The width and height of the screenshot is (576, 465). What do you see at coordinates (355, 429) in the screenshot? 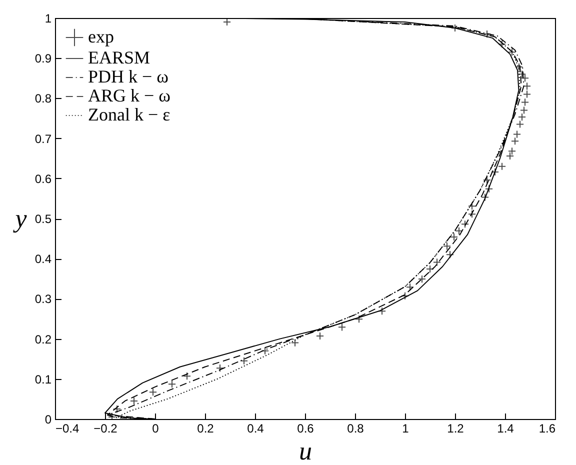
I see `x-tick-label: 0.8` at bounding box center [355, 429].